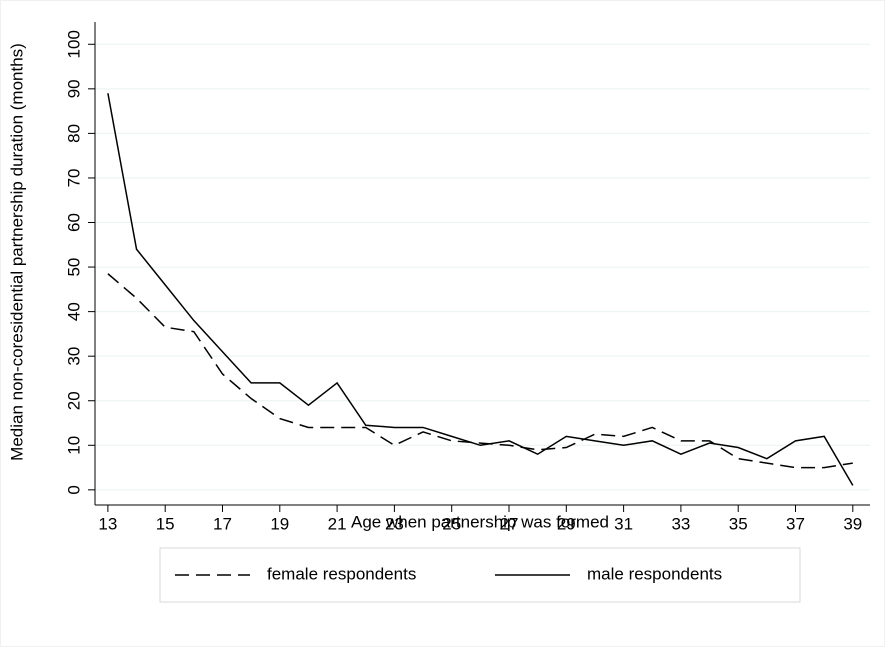 The width and height of the screenshot is (885, 647). Describe the element at coordinates (73, 44) in the screenshot. I see `y-tick-label: 100` at that location.